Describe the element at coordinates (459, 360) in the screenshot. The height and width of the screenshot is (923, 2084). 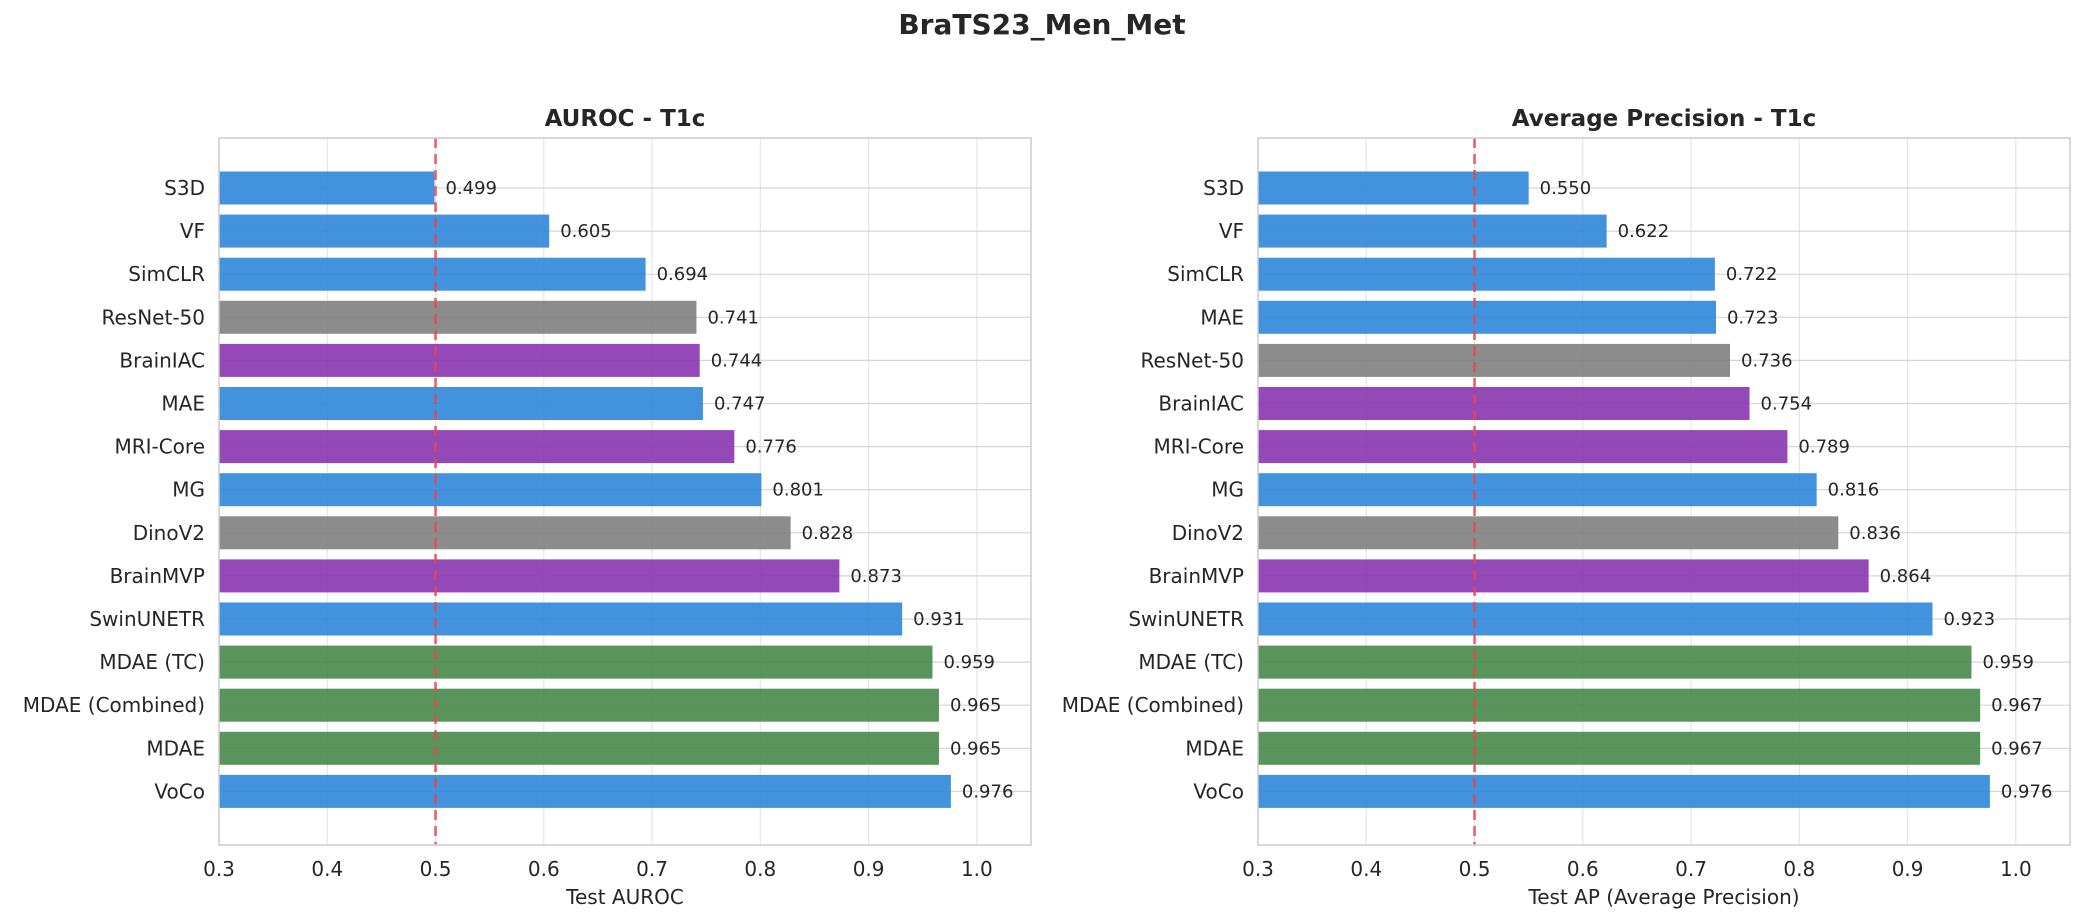
I see `bar-brainiac` at that location.